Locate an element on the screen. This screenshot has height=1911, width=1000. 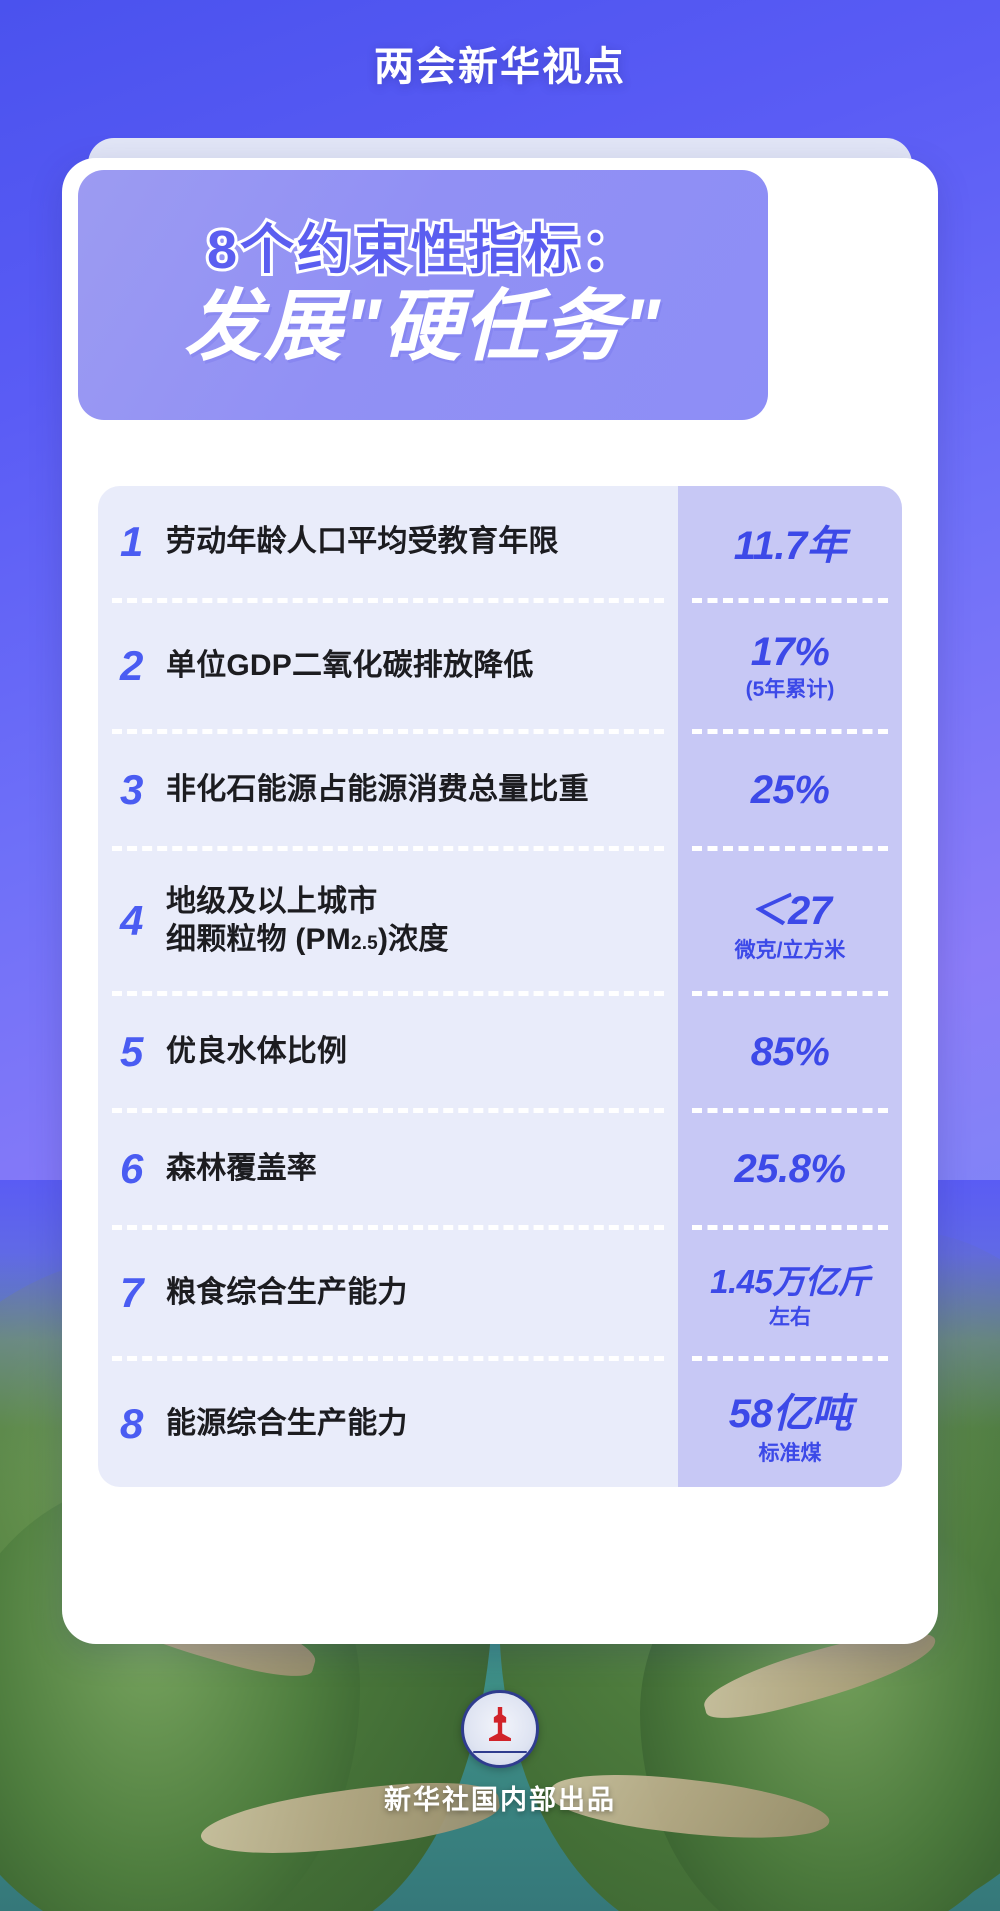
table-row: 5 优良水体比例 is located at coordinates (388, 1052).